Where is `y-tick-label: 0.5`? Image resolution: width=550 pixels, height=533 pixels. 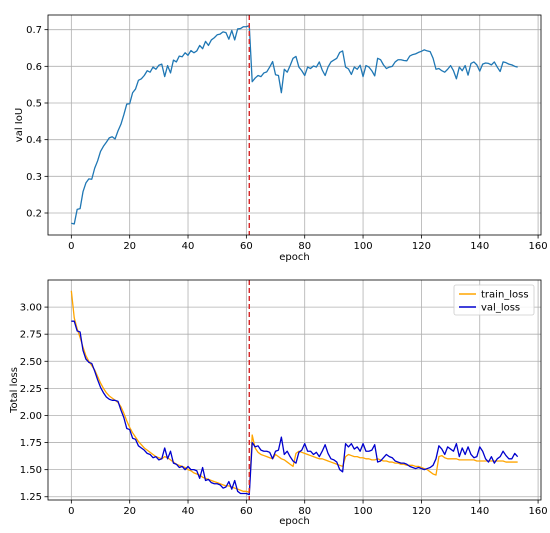
y-tick-label: 0.5 is located at coordinates (34, 104).